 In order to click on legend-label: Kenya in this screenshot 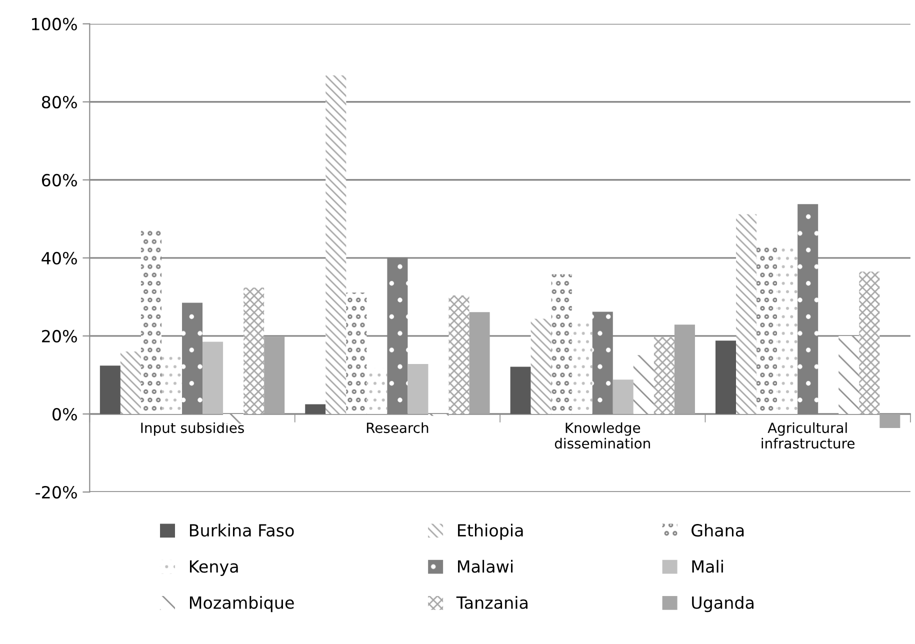, I will do `click(214, 568)`.